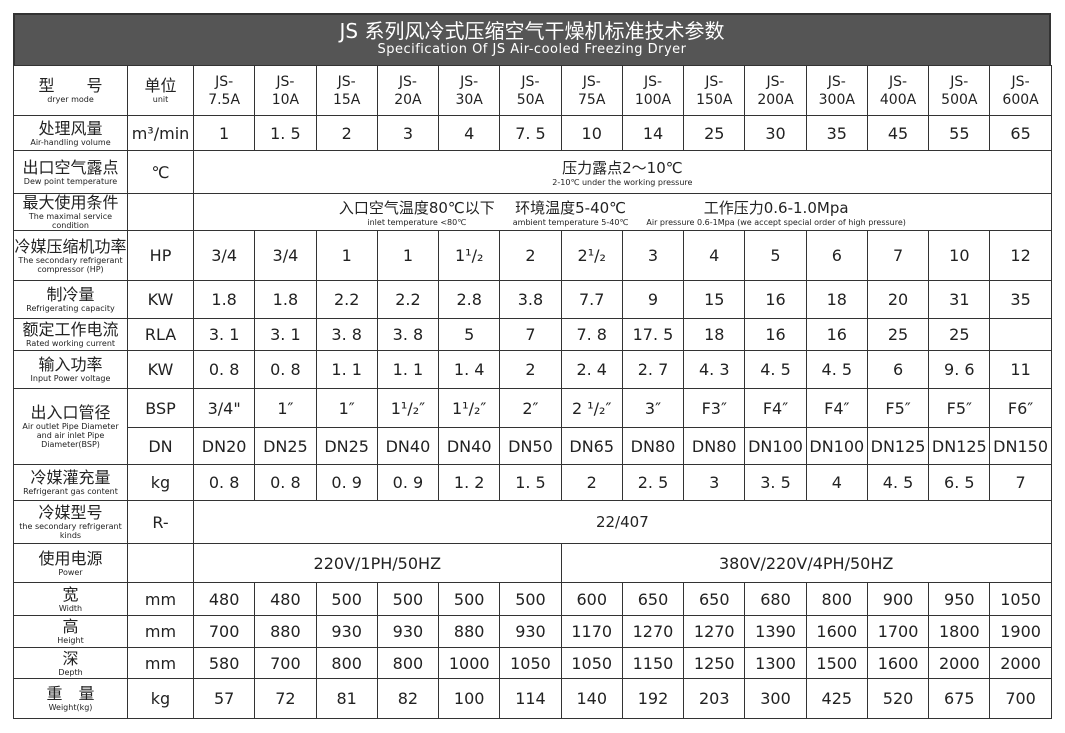 Image resolution: width=1065 pixels, height=733 pixels. I want to click on unit-cell: kg, so click(160, 698).